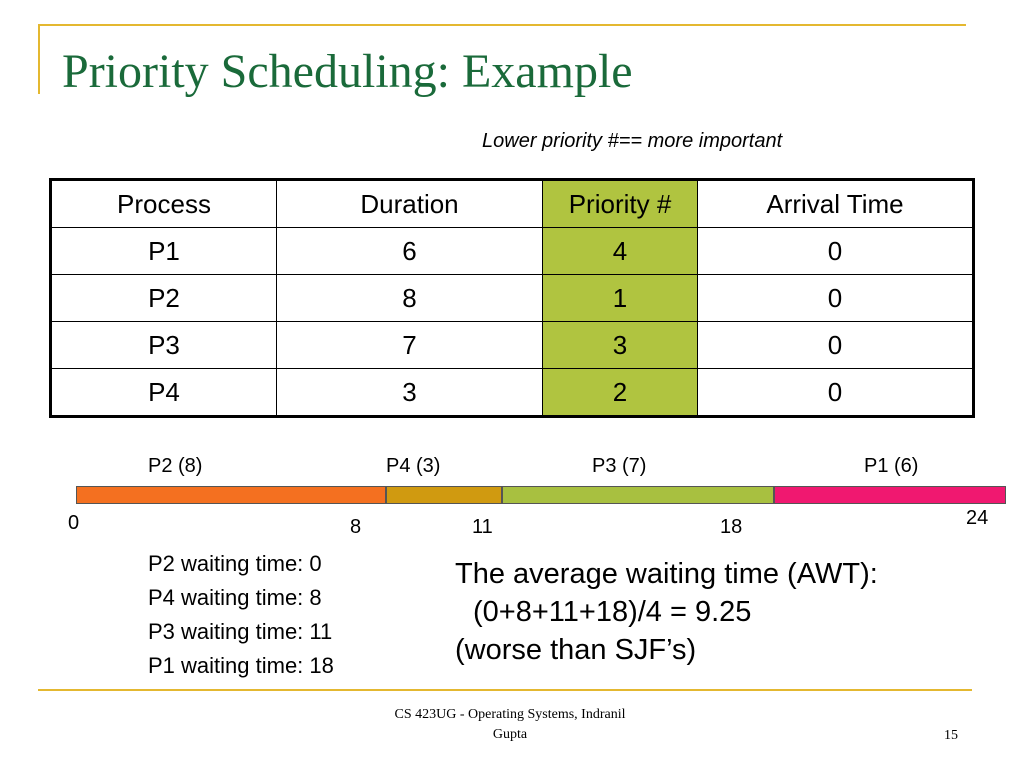 The width and height of the screenshot is (1024, 768). Describe the element at coordinates (241, 665) in the screenshot. I see `waiting-time-p1: P1 waiting time: 18` at that location.